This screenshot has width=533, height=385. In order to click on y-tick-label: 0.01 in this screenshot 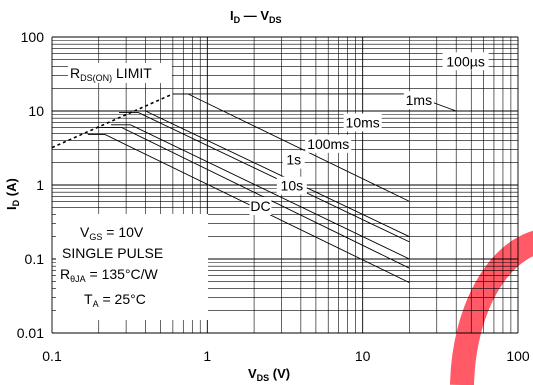, I will do `click(30, 333)`.